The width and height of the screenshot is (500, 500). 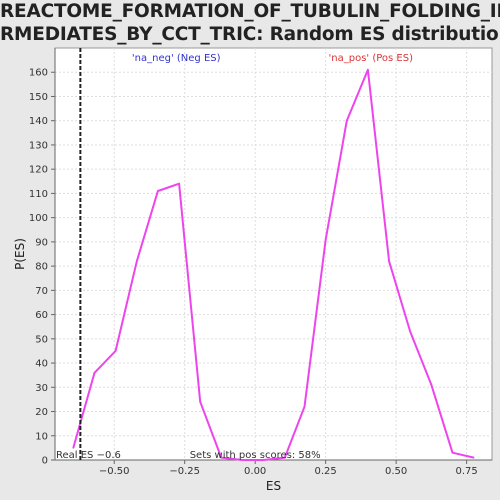 What do you see at coordinates (273, 486) in the screenshot?
I see `x-axis-label: ES` at bounding box center [273, 486].